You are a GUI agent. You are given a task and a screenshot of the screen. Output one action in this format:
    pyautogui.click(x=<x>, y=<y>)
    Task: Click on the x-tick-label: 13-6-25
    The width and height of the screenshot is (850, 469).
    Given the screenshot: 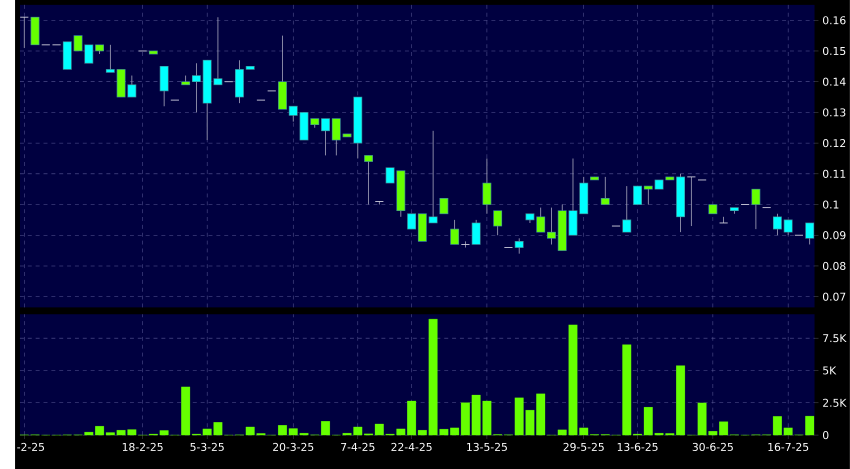 What is the action you would take?
    pyautogui.click(x=638, y=446)
    